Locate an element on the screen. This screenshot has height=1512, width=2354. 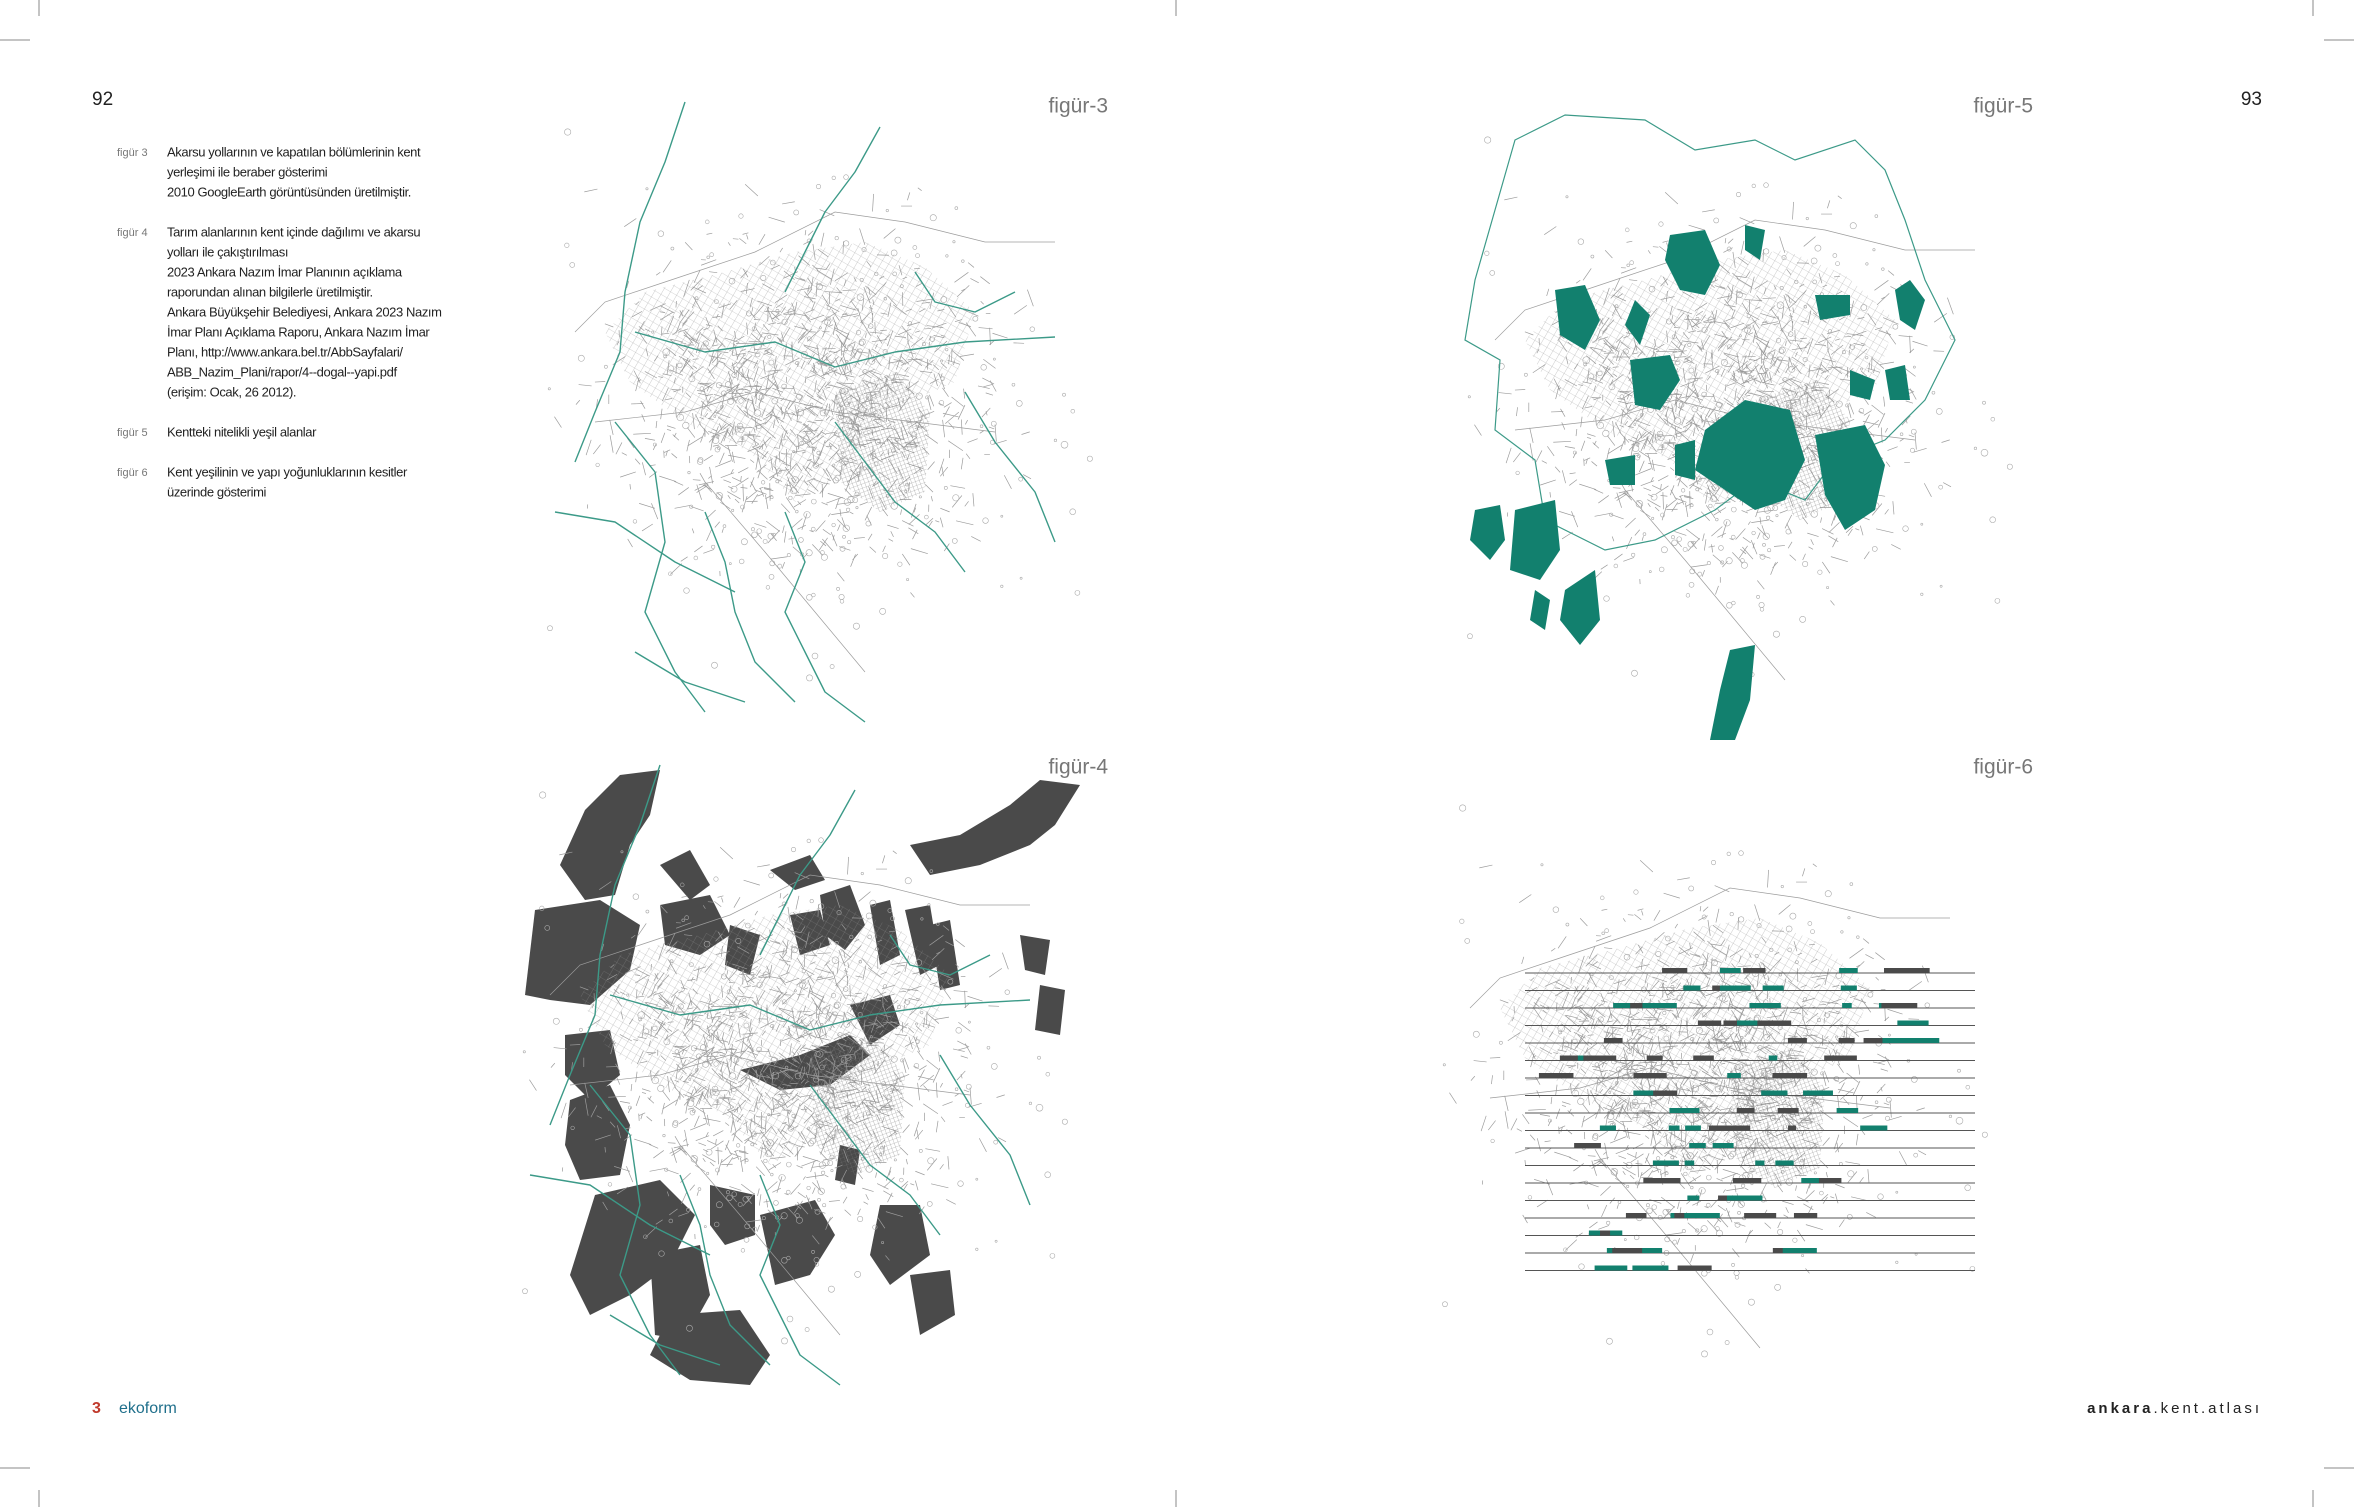
section-lines is located at coordinates (1750, 1119).